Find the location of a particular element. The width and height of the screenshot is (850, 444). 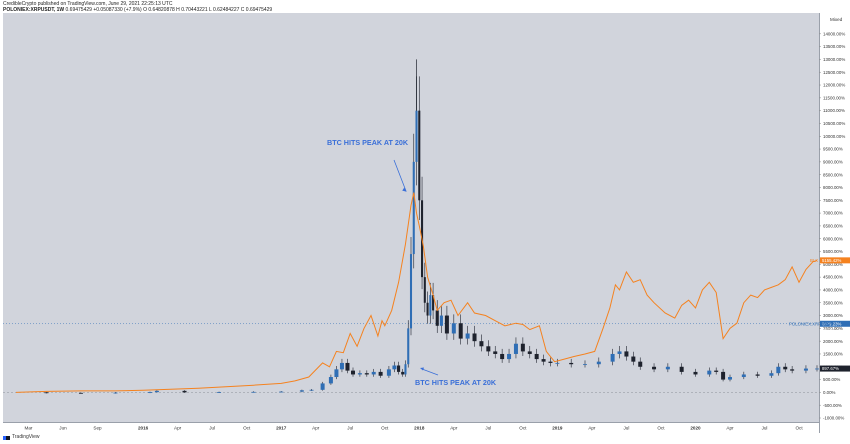

xrp-last-tag-bg is located at coordinates (835, 368).